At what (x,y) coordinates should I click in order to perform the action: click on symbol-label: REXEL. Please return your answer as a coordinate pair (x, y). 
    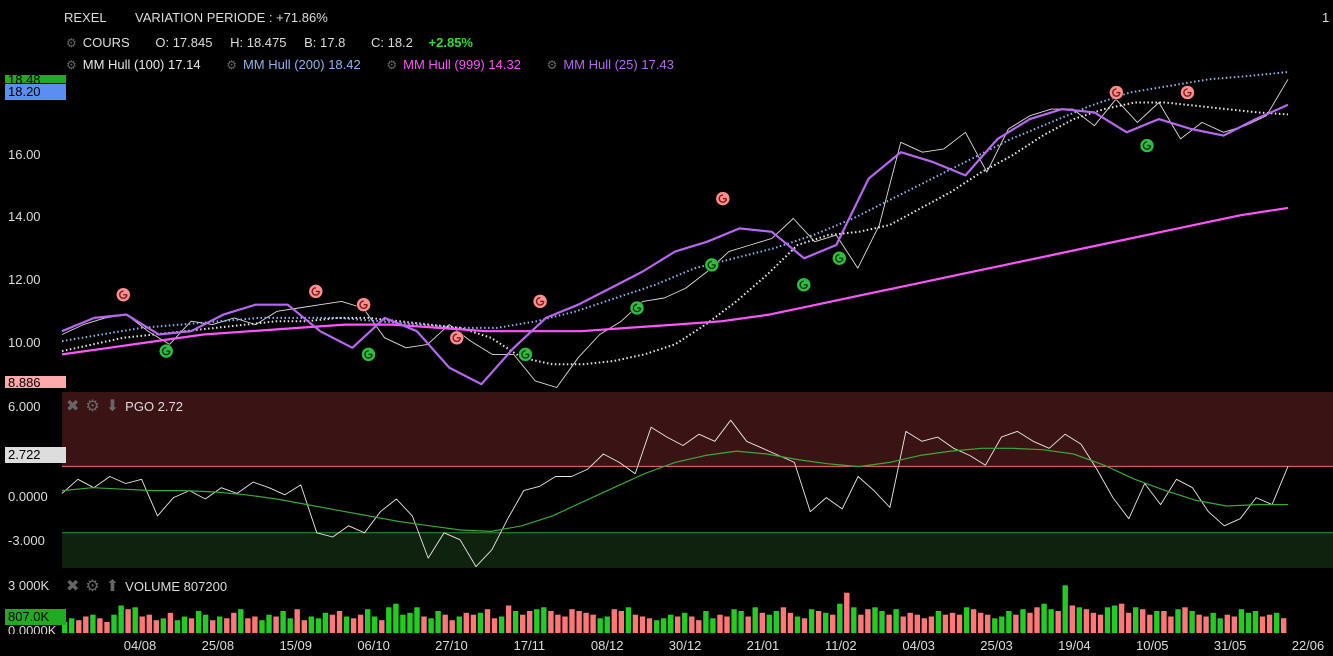
    Looking at the image, I should click on (85, 17).